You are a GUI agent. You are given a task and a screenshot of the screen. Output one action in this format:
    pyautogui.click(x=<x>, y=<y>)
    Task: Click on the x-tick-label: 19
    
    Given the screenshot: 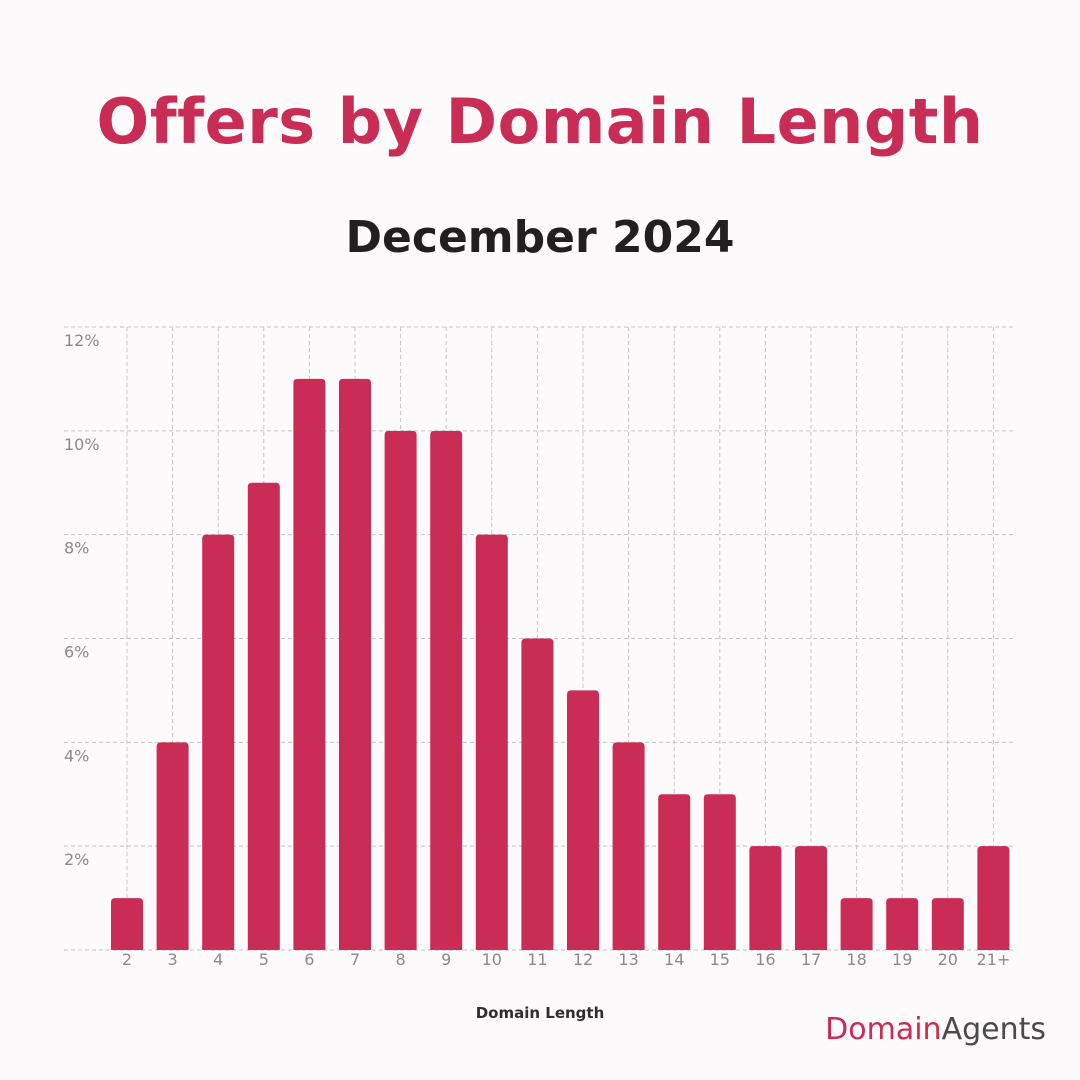 What is the action you would take?
    pyautogui.click(x=902, y=959)
    